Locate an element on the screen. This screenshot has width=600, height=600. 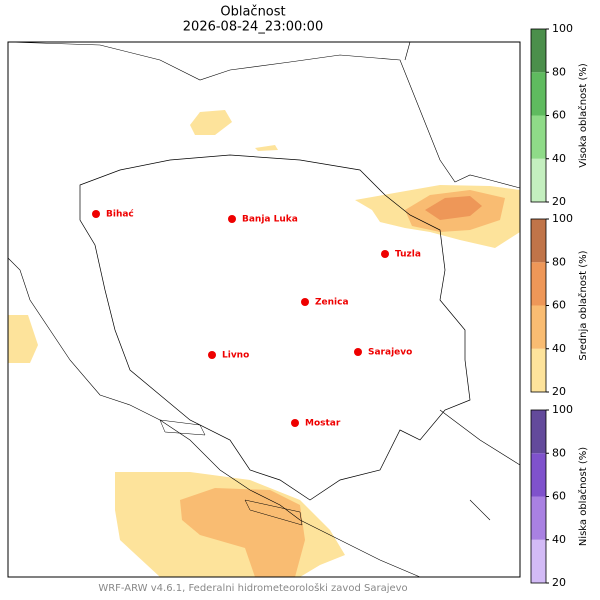
title: Oblačnost is located at coordinates (252, 12).